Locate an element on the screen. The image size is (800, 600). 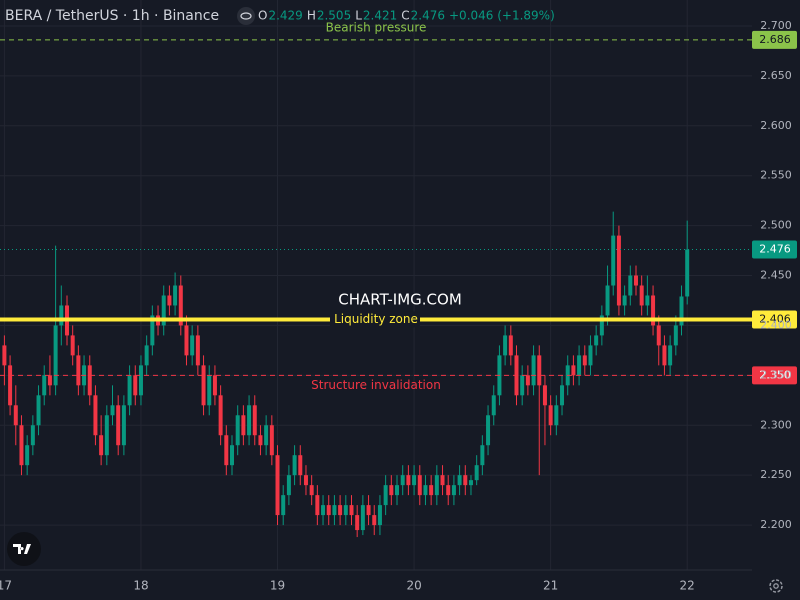
logo-circle is located at coordinates (24, 549).